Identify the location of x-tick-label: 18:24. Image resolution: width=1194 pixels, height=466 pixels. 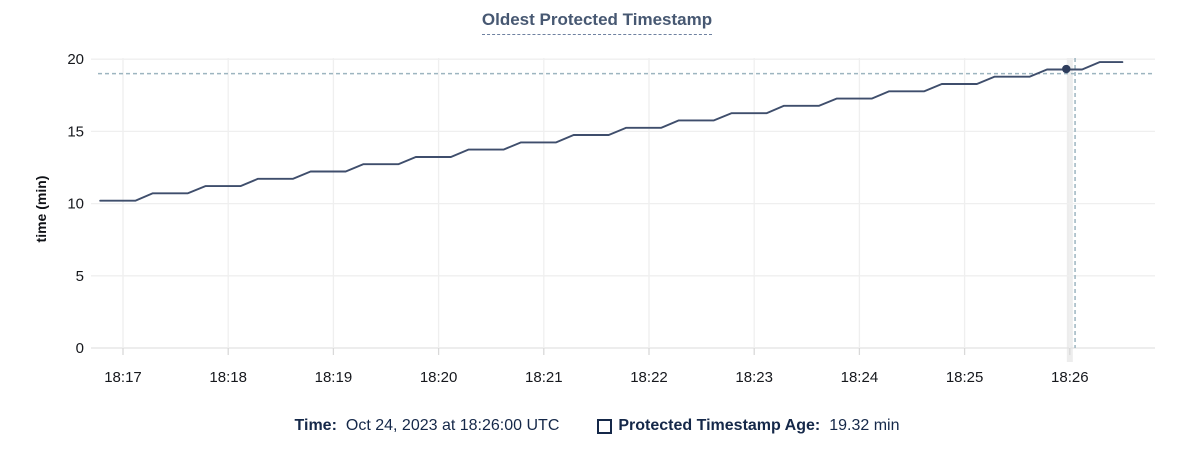
(860, 377).